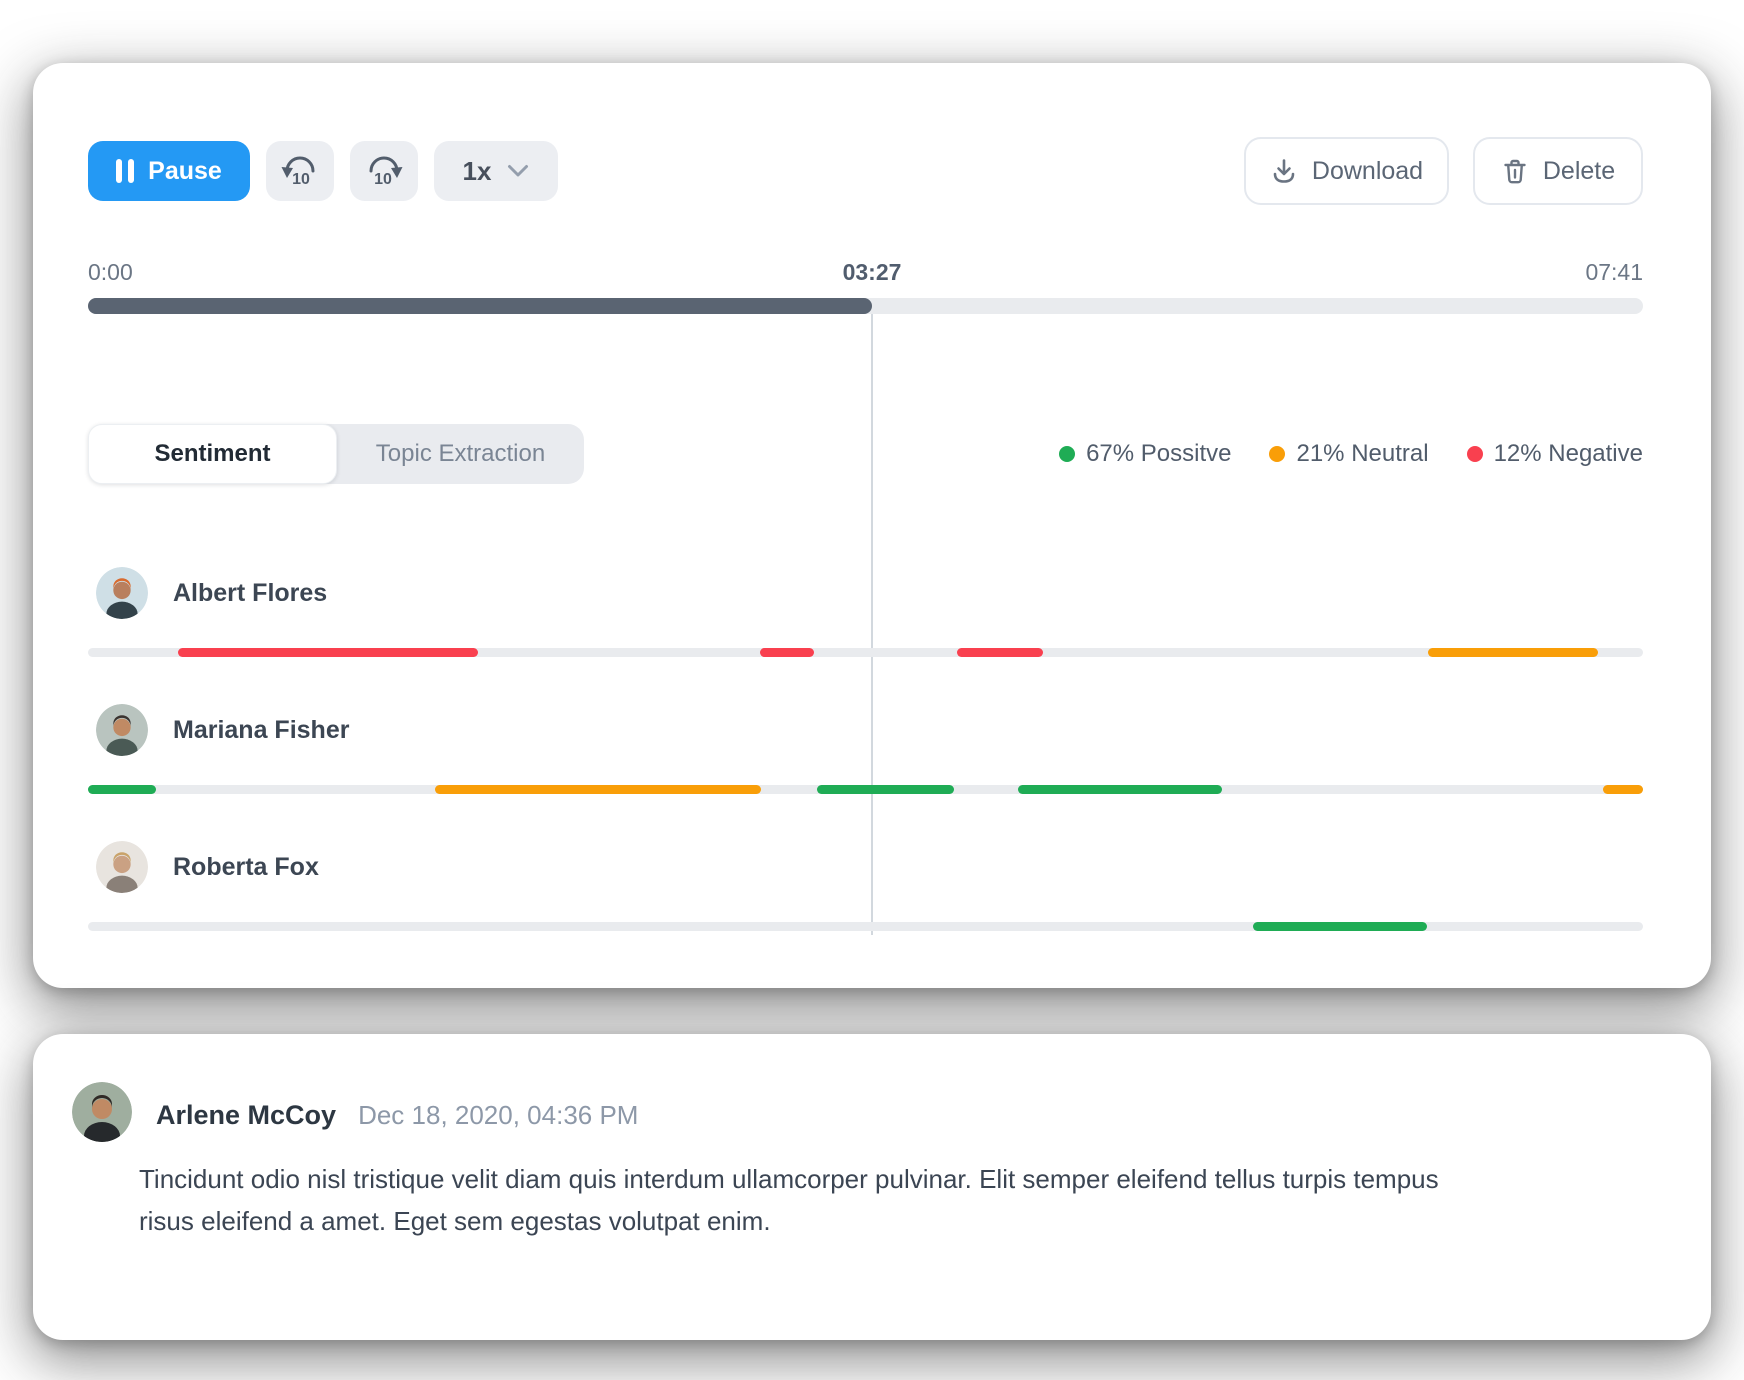  I want to click on speaker-row-mariana-fisher: Mariana Fisher, so click(218, 730).